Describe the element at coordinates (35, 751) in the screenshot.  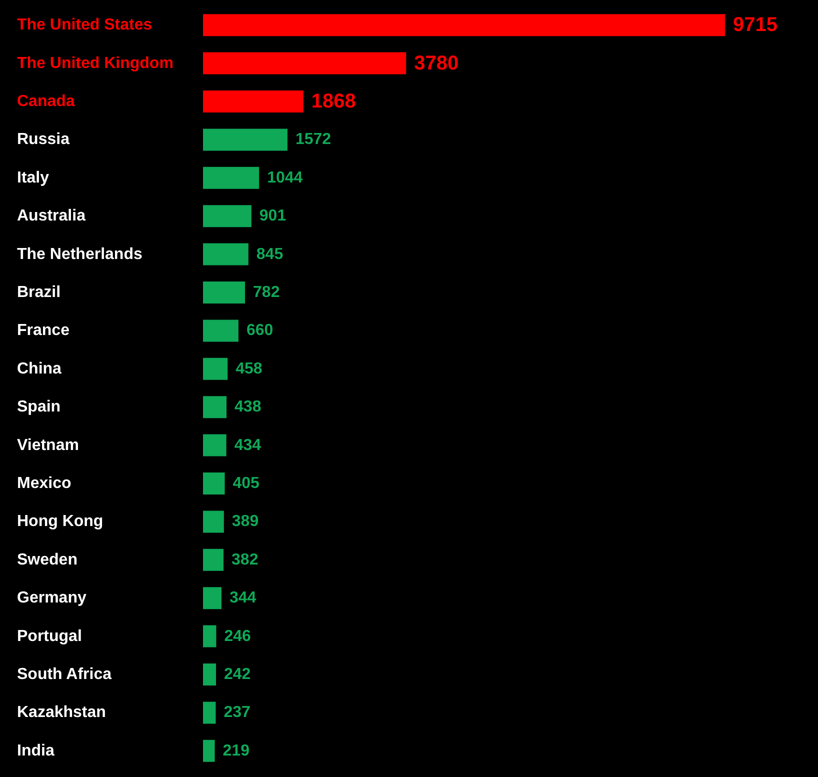
I see `y-tick-label: India` at that location.